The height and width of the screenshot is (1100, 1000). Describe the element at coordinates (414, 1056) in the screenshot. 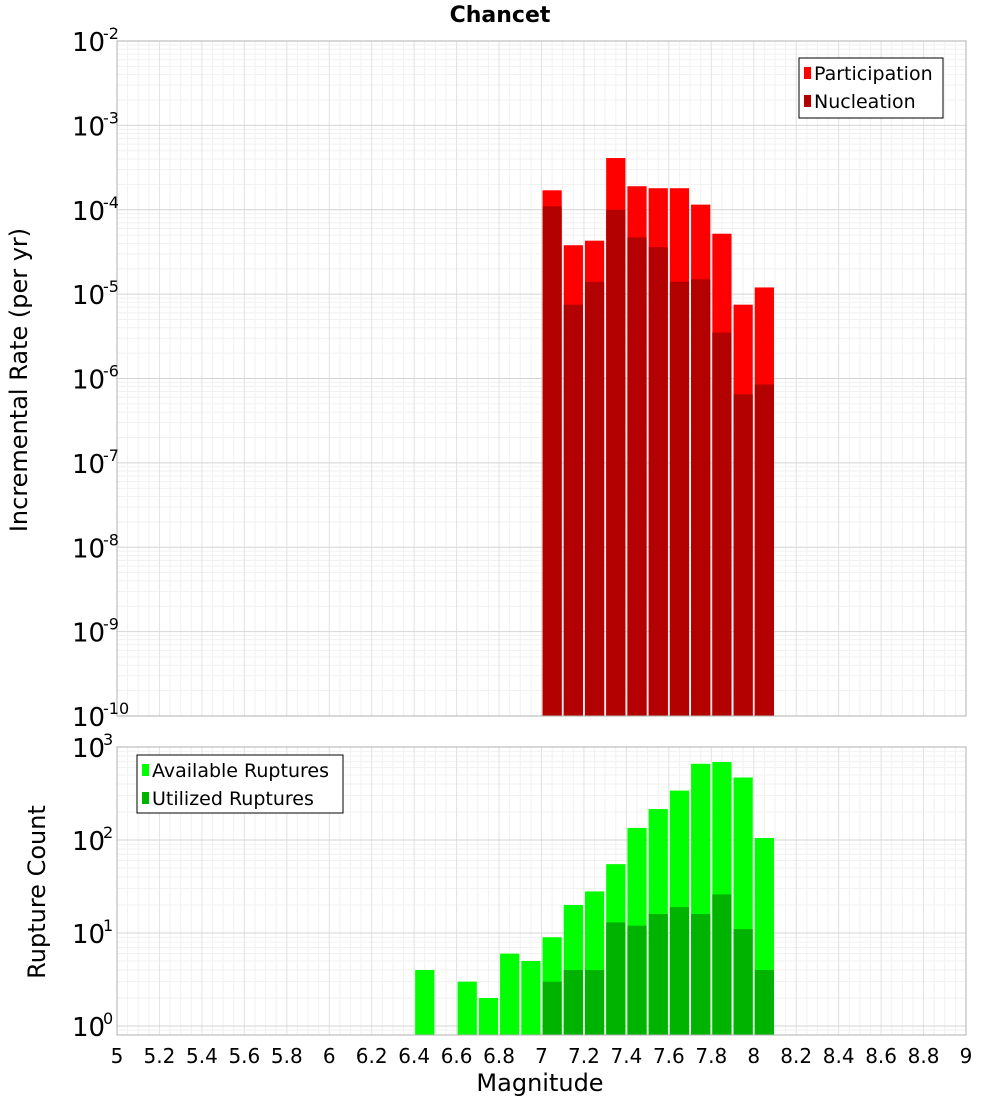

I see `x-tick-label: 6.4` at that location.